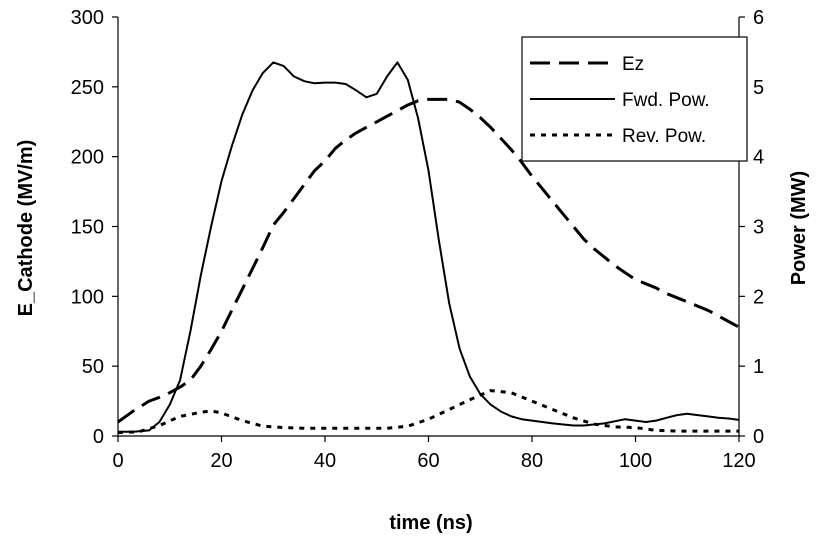  Describe the element at coordinates (758, 18) in the screenshot. I see `y-right-tick-label: 6` at that location.